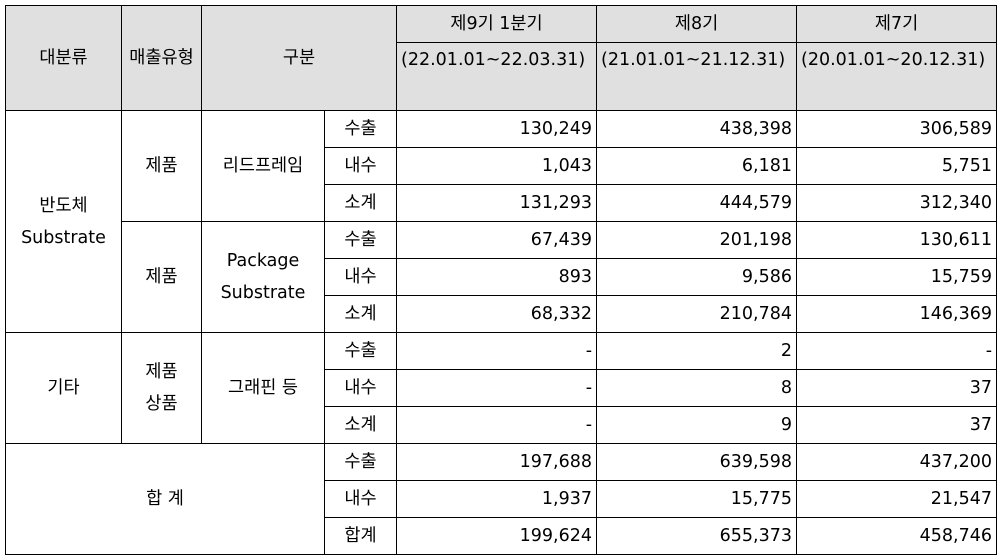 The image size is (1000, 555). I want to click on value-cell: 9,586, so click(697, 277).